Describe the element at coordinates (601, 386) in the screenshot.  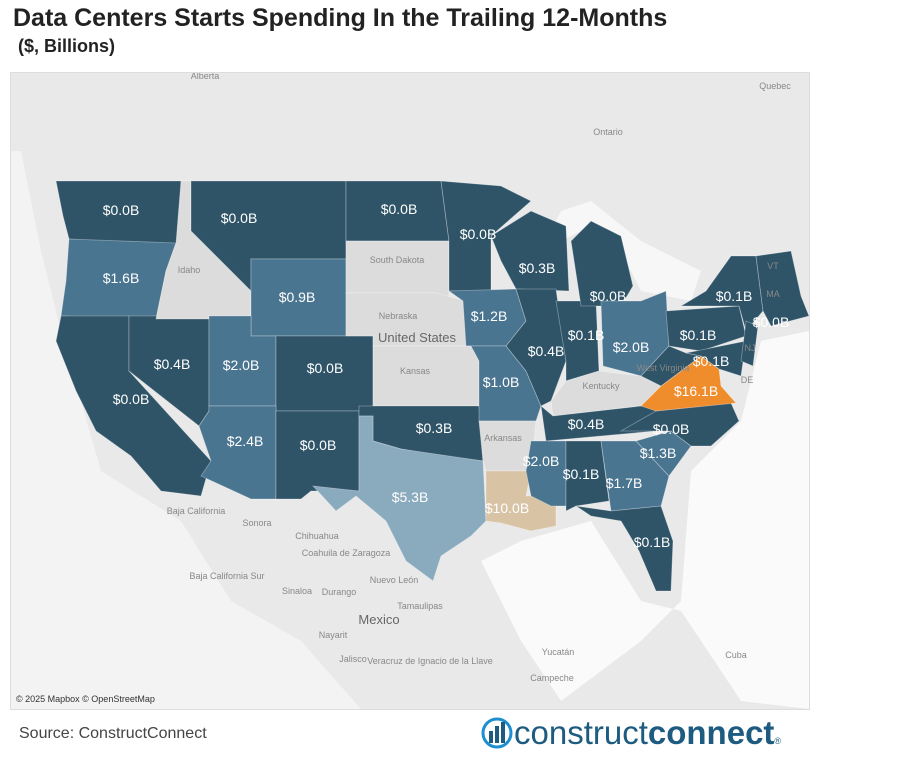
I see `basemap-label: Kentucky` at that location.